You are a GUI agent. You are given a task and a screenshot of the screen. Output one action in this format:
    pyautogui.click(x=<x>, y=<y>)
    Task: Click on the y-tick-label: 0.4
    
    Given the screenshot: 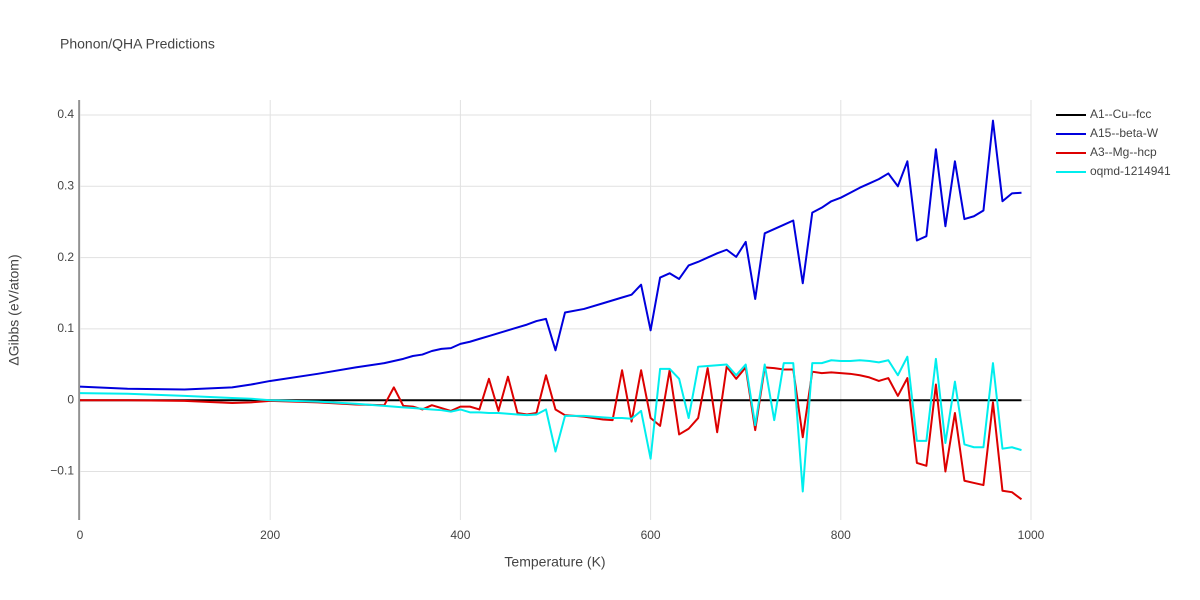 What is the action you would take?
    pyautogui.click(x=65, y=114)
    